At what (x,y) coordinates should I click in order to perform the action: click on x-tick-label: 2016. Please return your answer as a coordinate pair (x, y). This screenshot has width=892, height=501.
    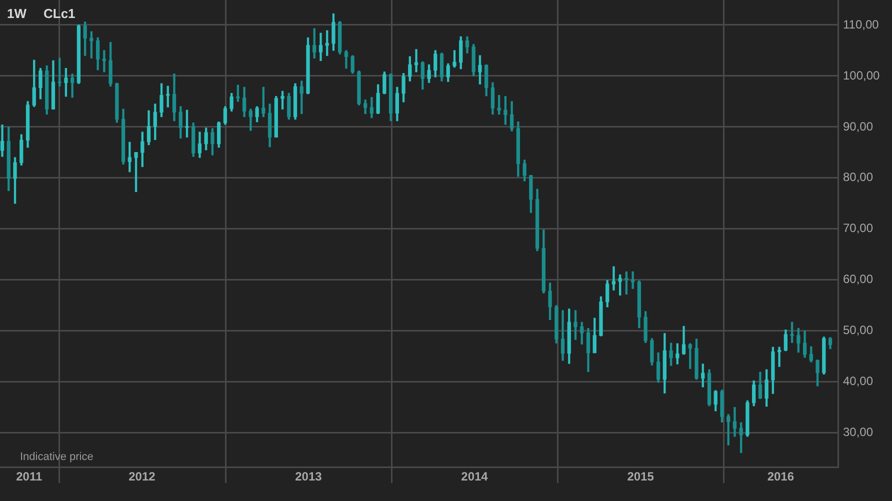
    Looking at the image, I should click on (780, 477).